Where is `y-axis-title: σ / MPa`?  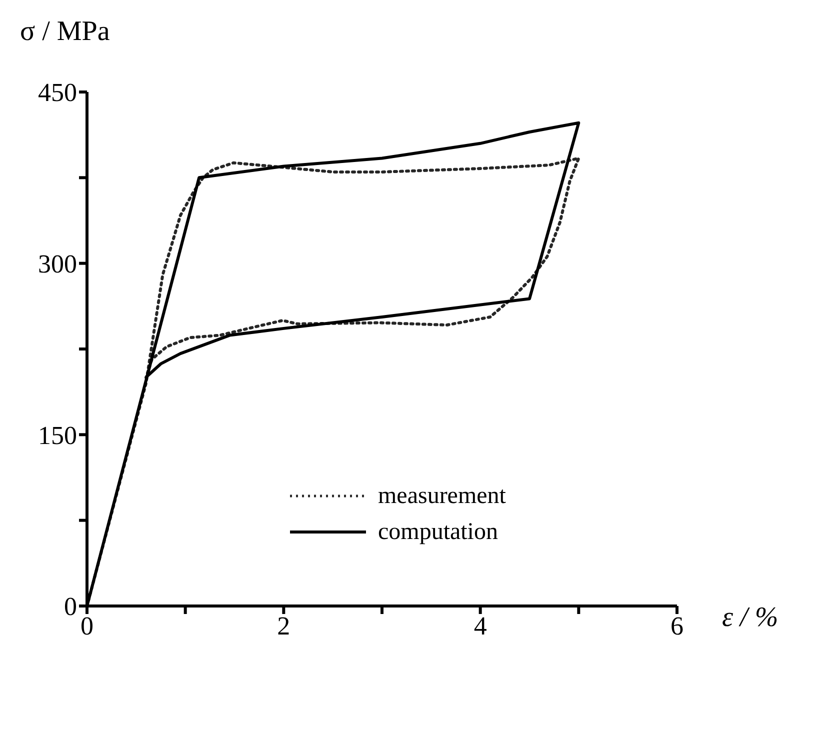
y-axis-title: σ / MPa is located at coordinates (65, 31).